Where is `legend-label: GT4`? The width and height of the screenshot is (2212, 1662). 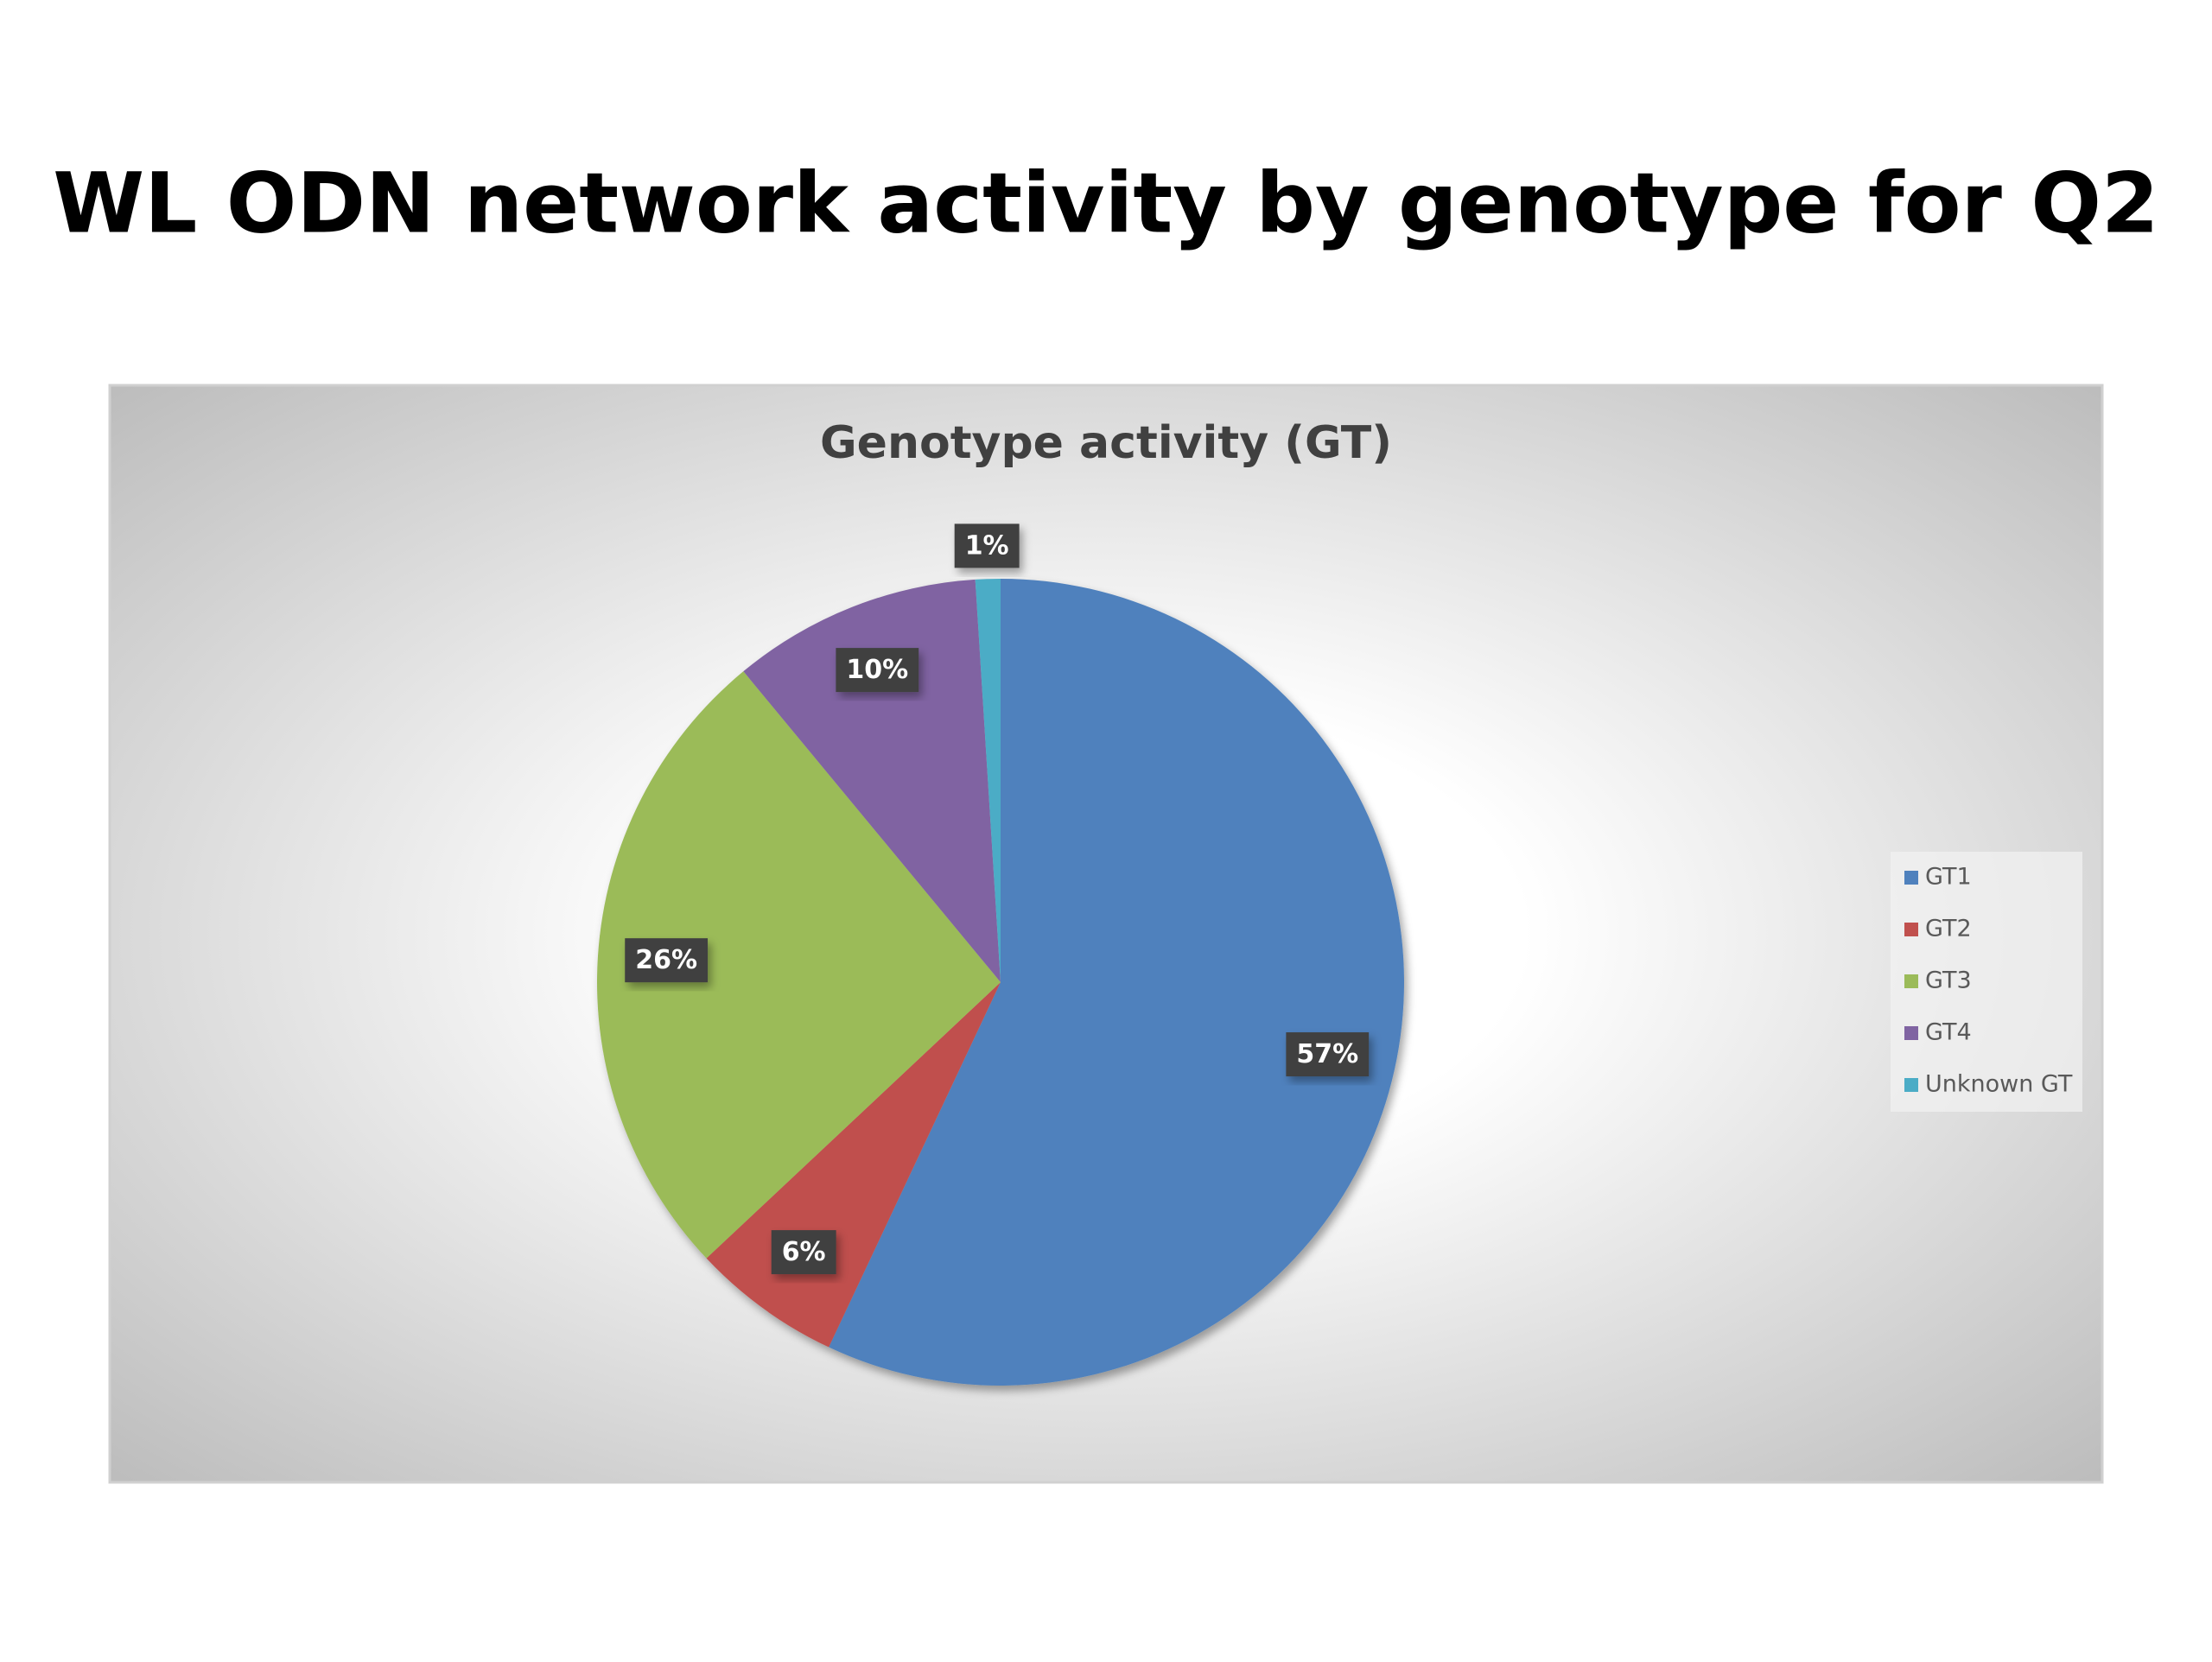
legend-label: GT4 is located at coordinates (1948, 1032).